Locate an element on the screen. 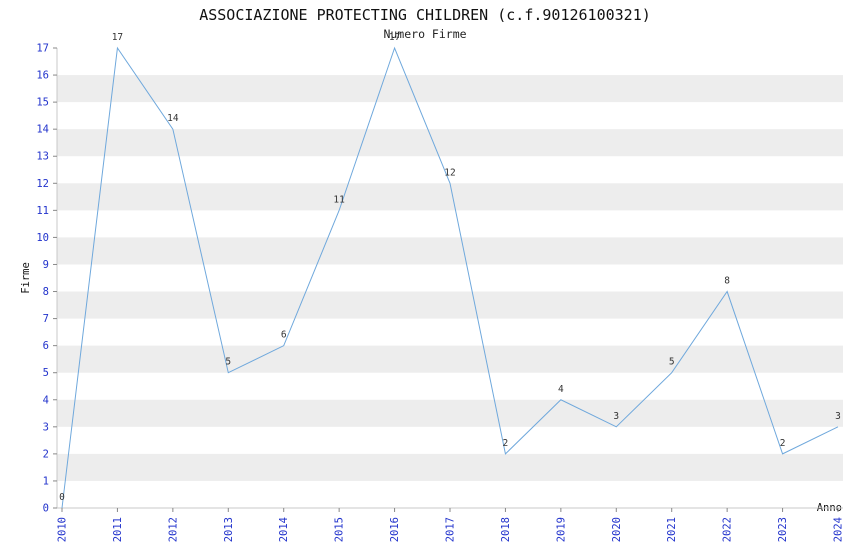 This screenshot has height=550, width=850. y-tick-label: 8 is located at coordinates (46, 292).